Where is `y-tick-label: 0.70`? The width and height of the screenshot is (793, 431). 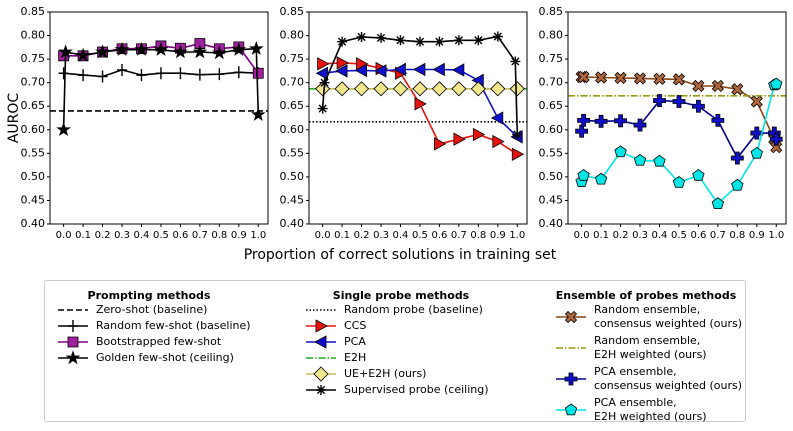
y-tick-label: 0.70 is located at coordinates (551, 82).